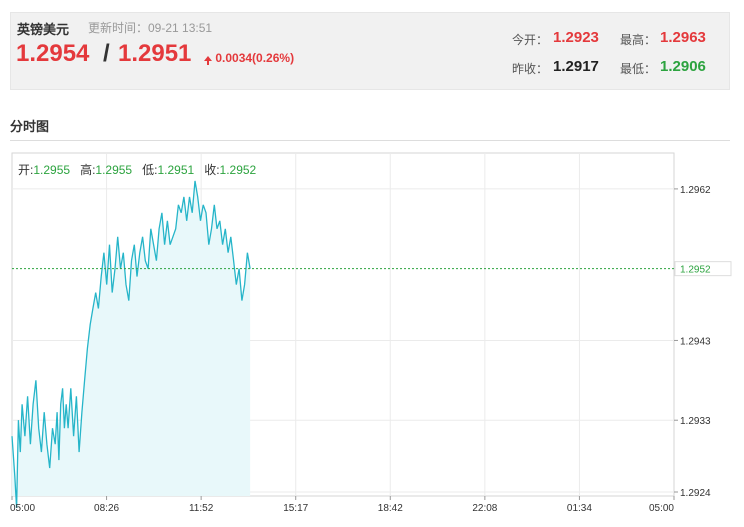 The height and width of the screenshot is (527, 744). I want to click on legend-low-value: 1.2951, so click(176, 170).